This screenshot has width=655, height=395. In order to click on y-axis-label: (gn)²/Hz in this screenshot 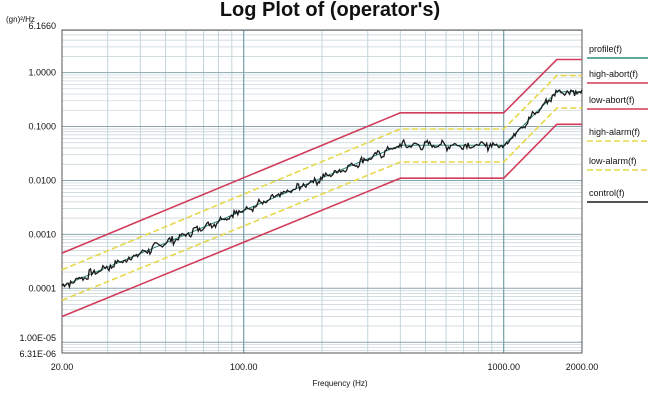, I will do `click(20, 19)`.